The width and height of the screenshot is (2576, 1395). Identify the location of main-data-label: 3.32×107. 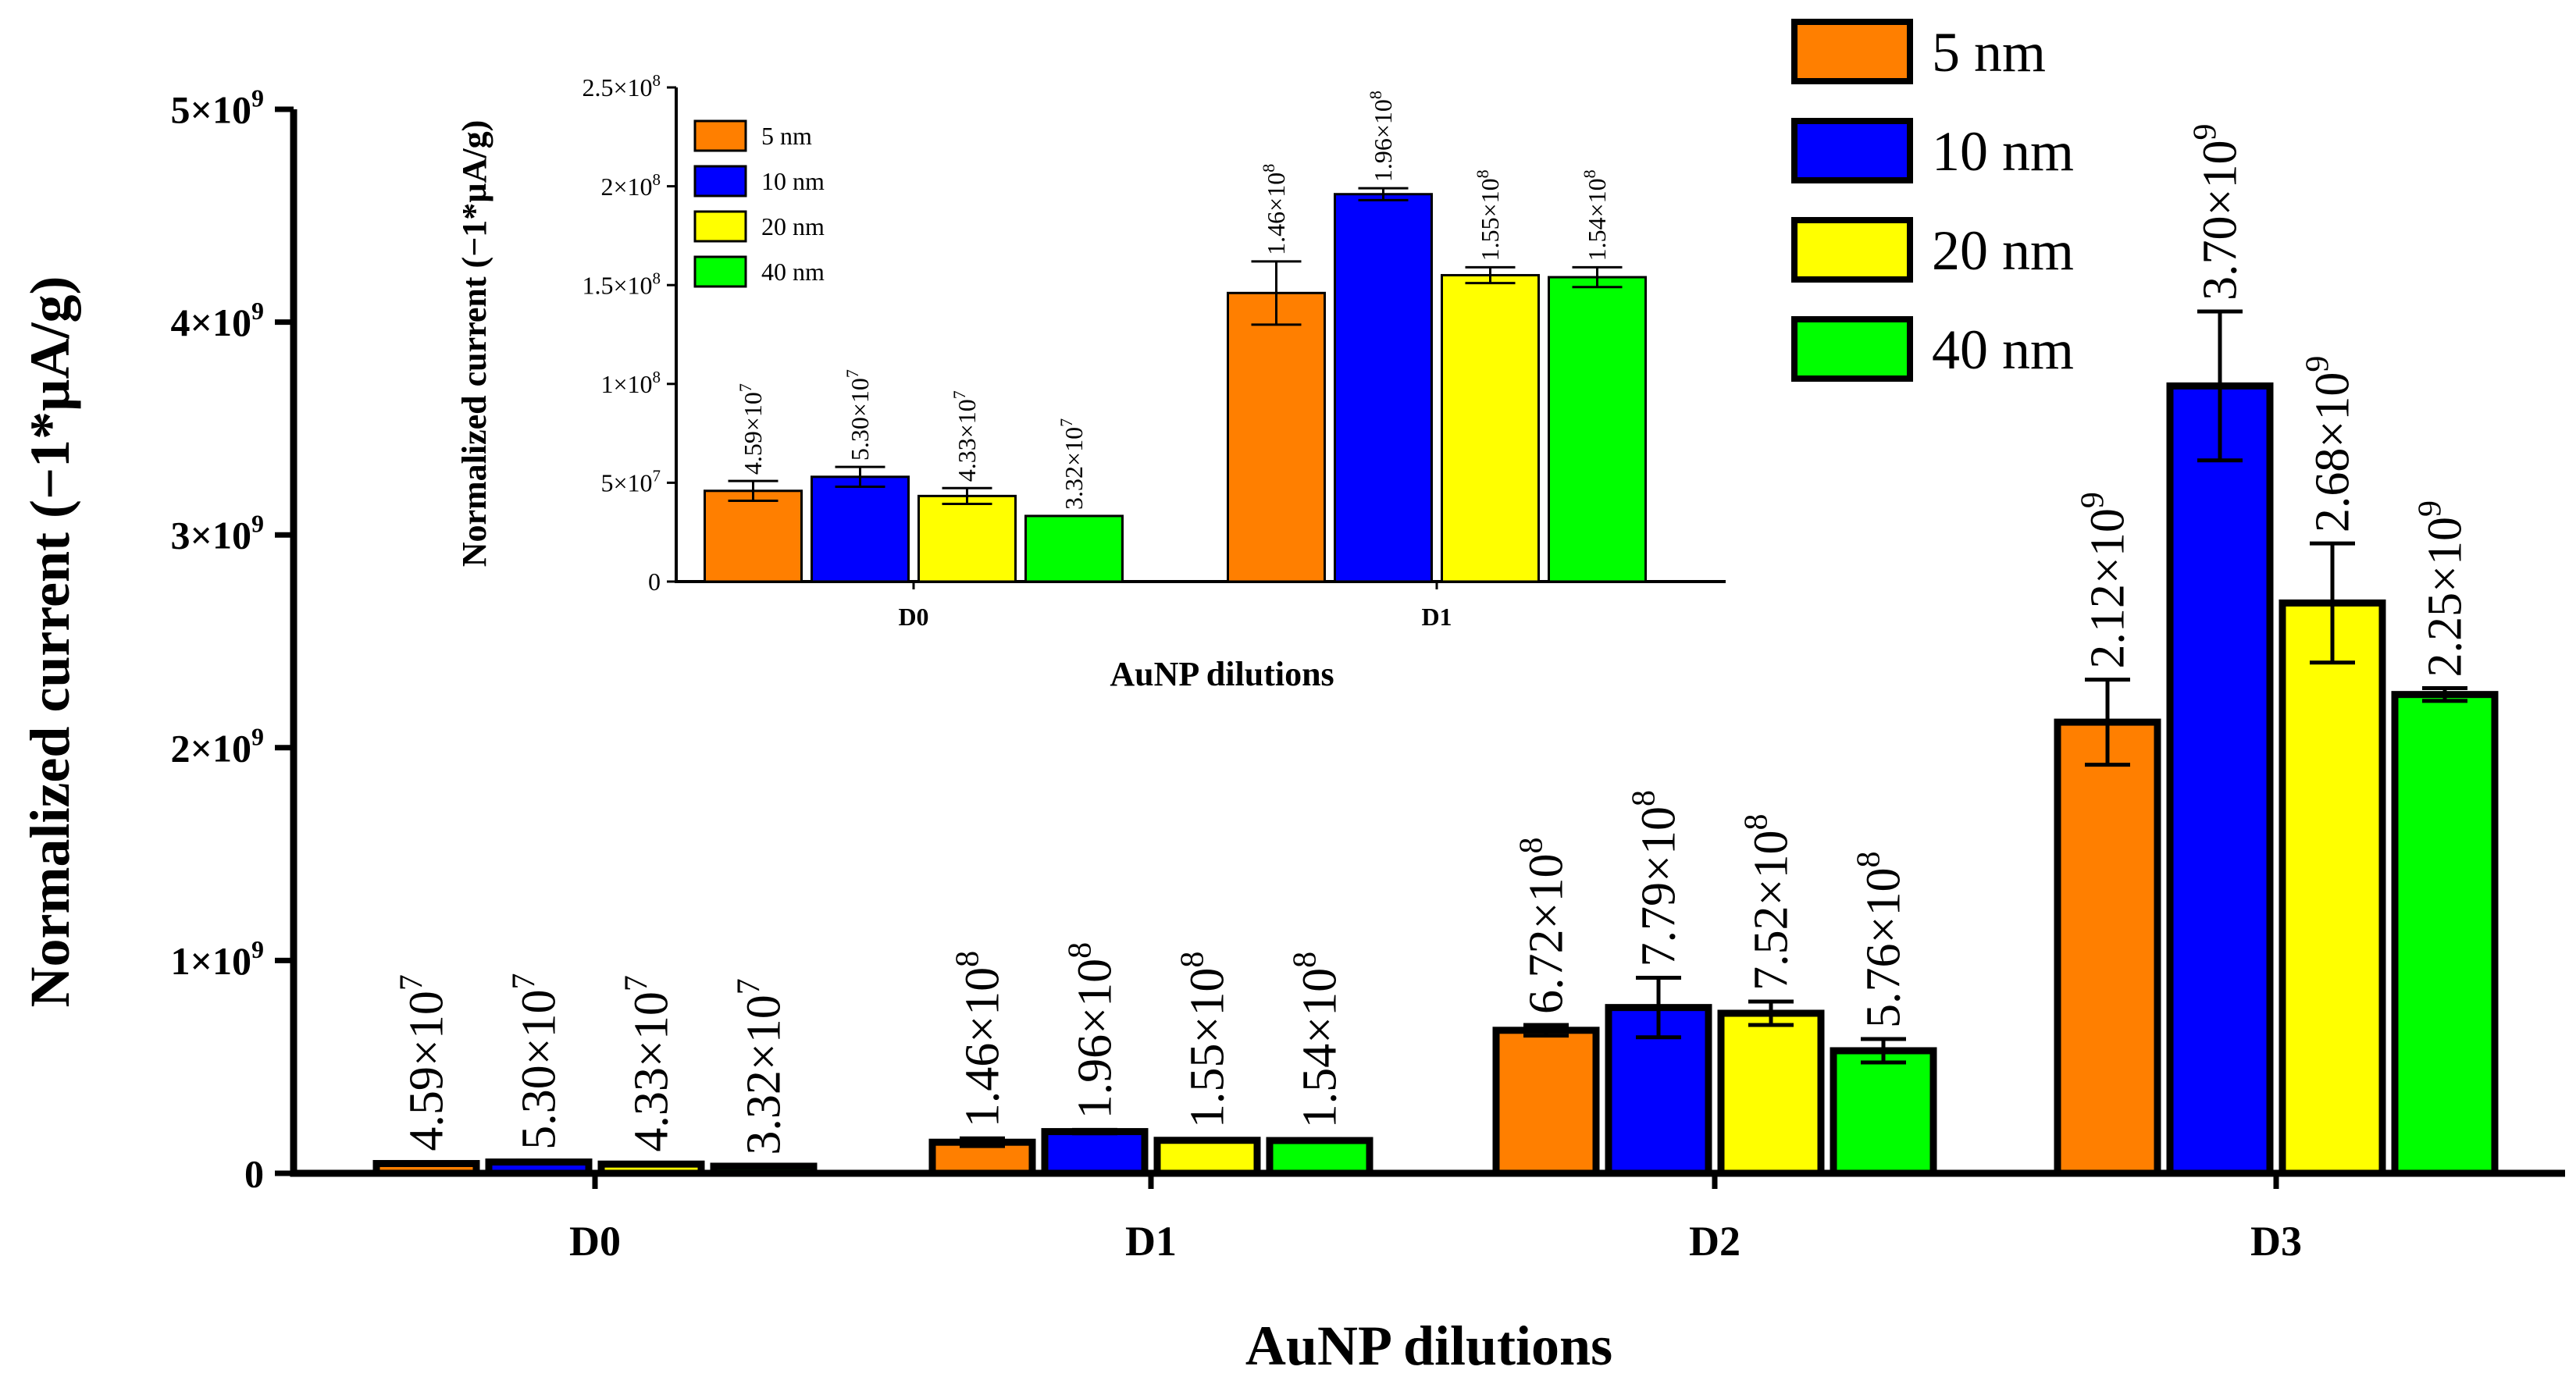
(760, 1066).